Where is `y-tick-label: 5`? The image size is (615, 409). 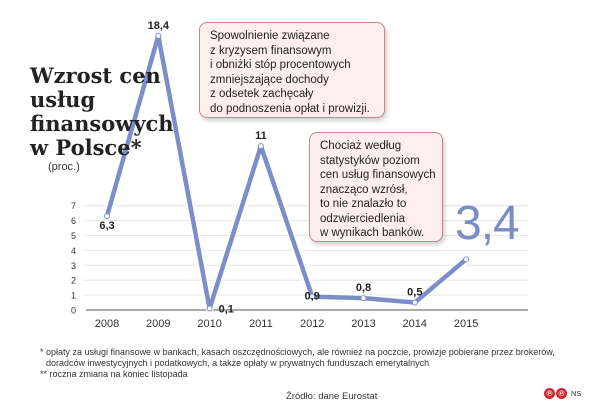
y-tick-label: 5 is located at coordinates (73, 236).